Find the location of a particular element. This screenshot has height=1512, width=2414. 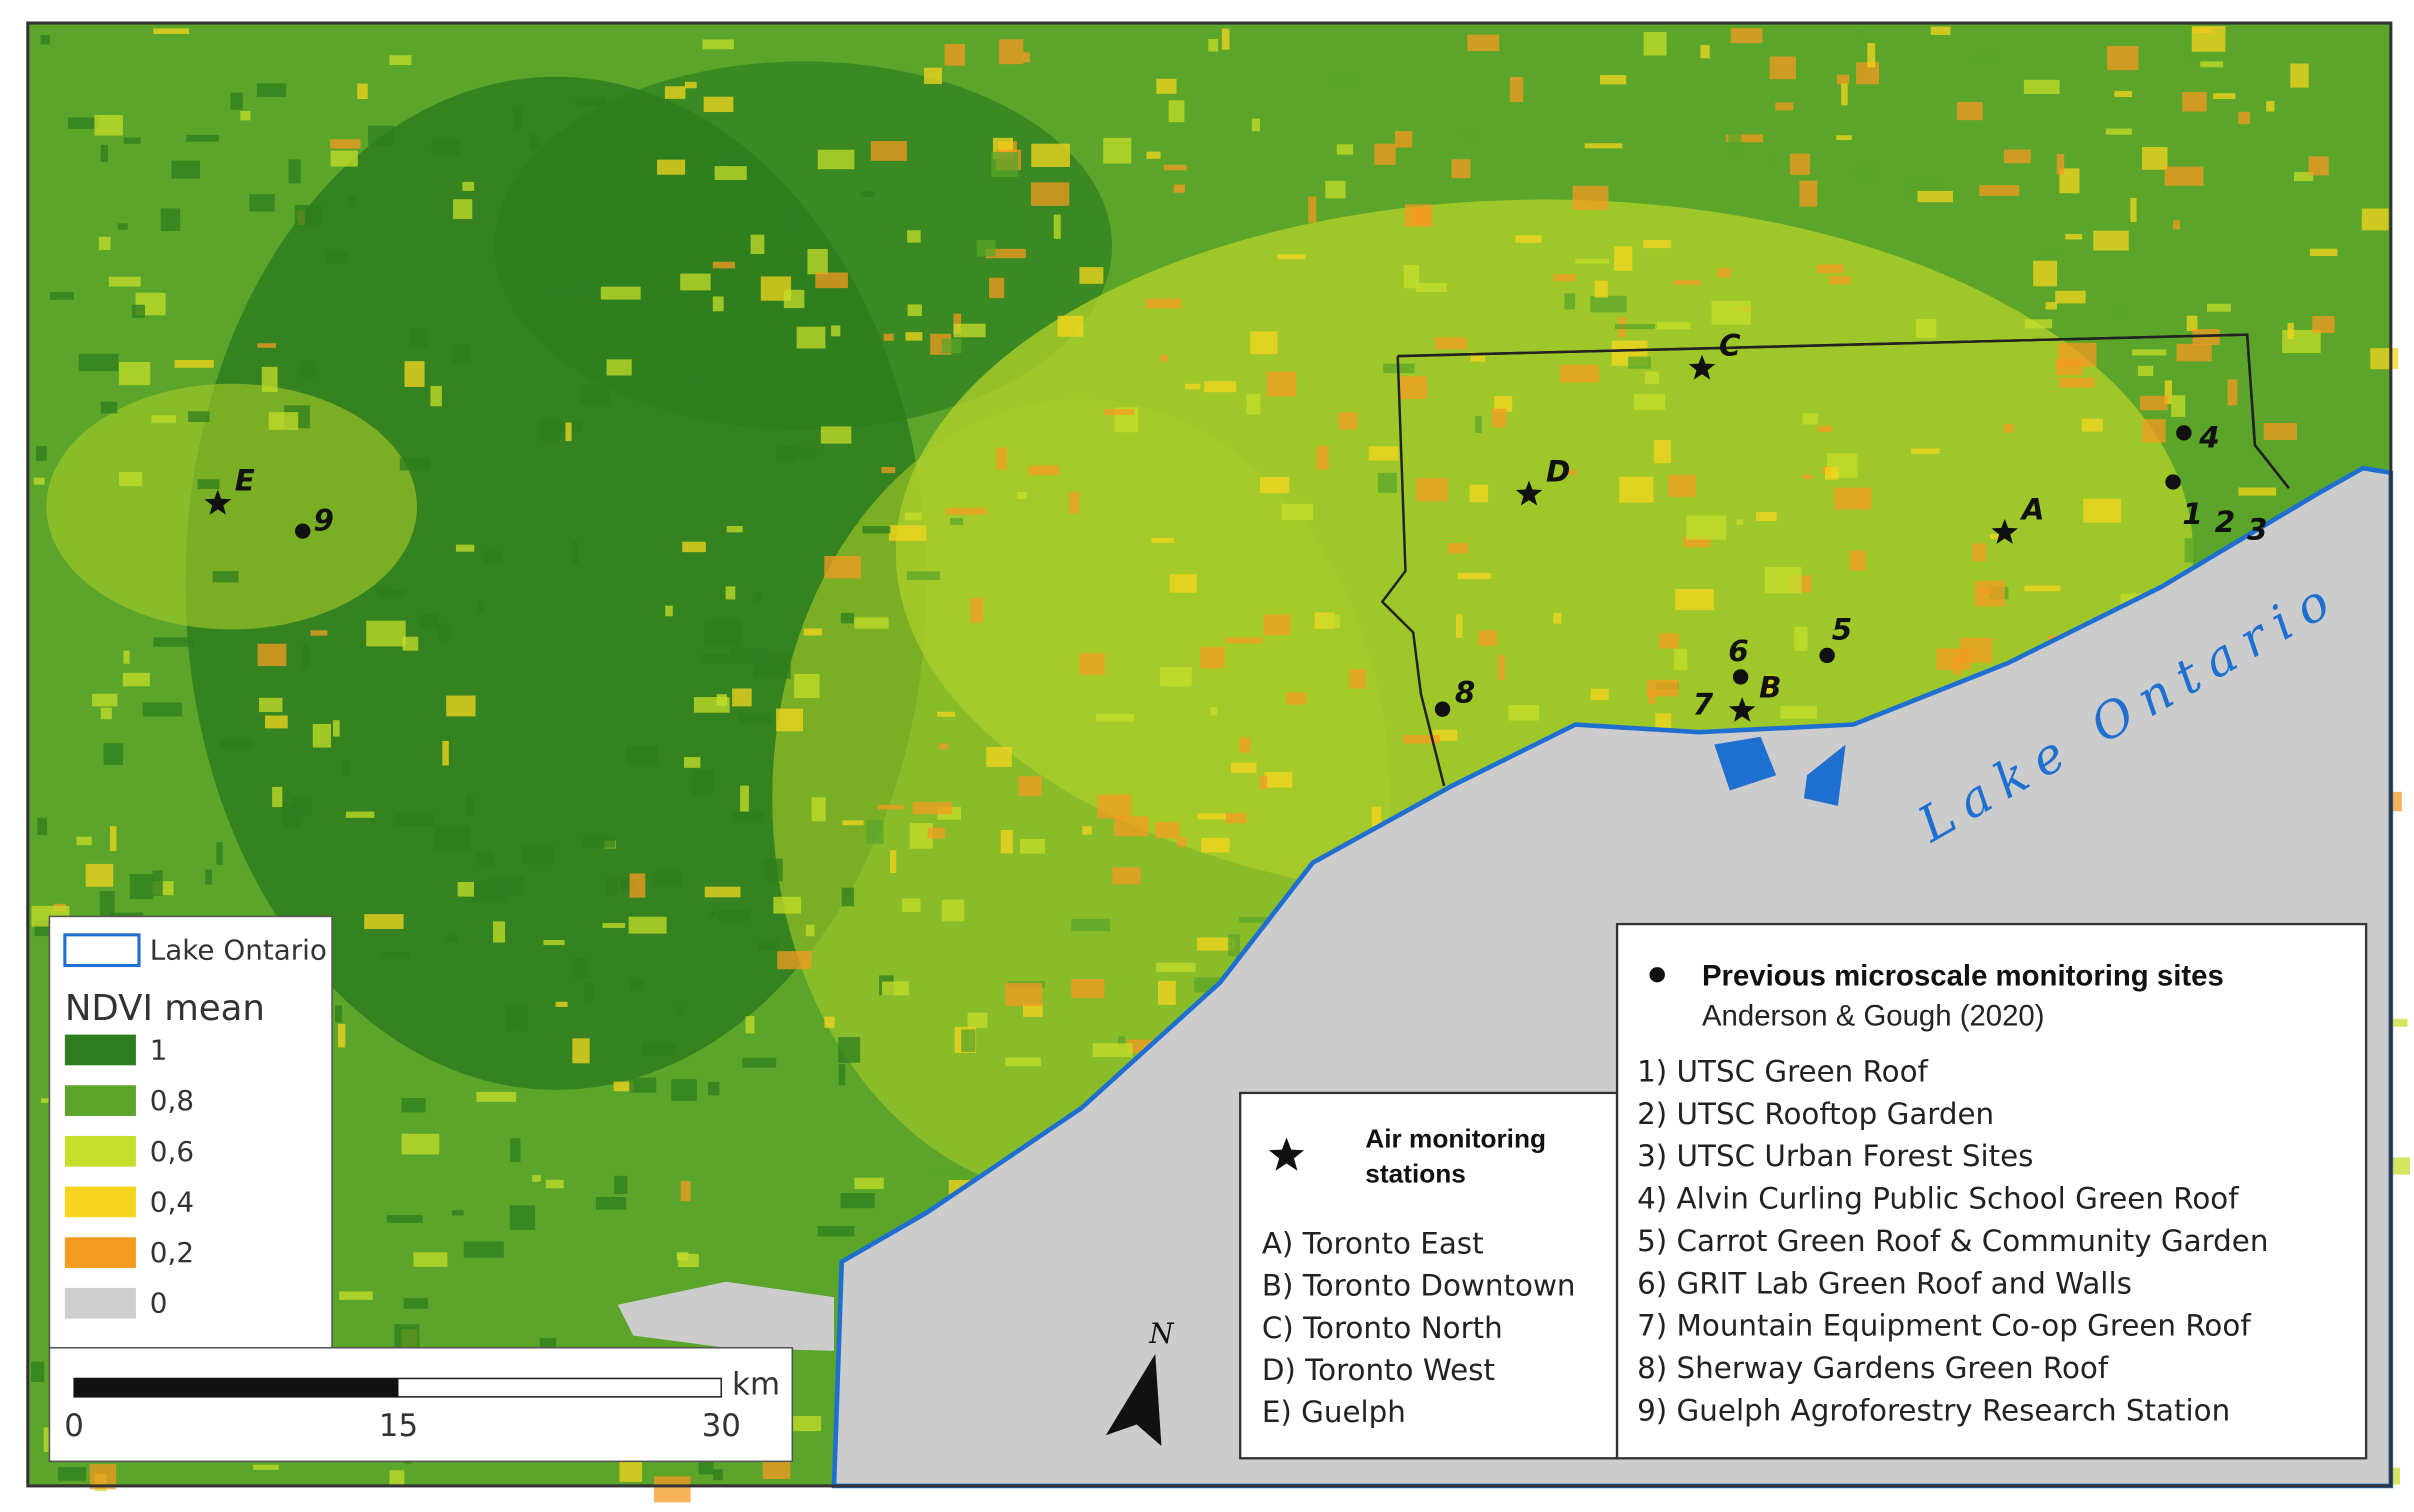

scale-bar-box is located at coordinates (421, 1404).